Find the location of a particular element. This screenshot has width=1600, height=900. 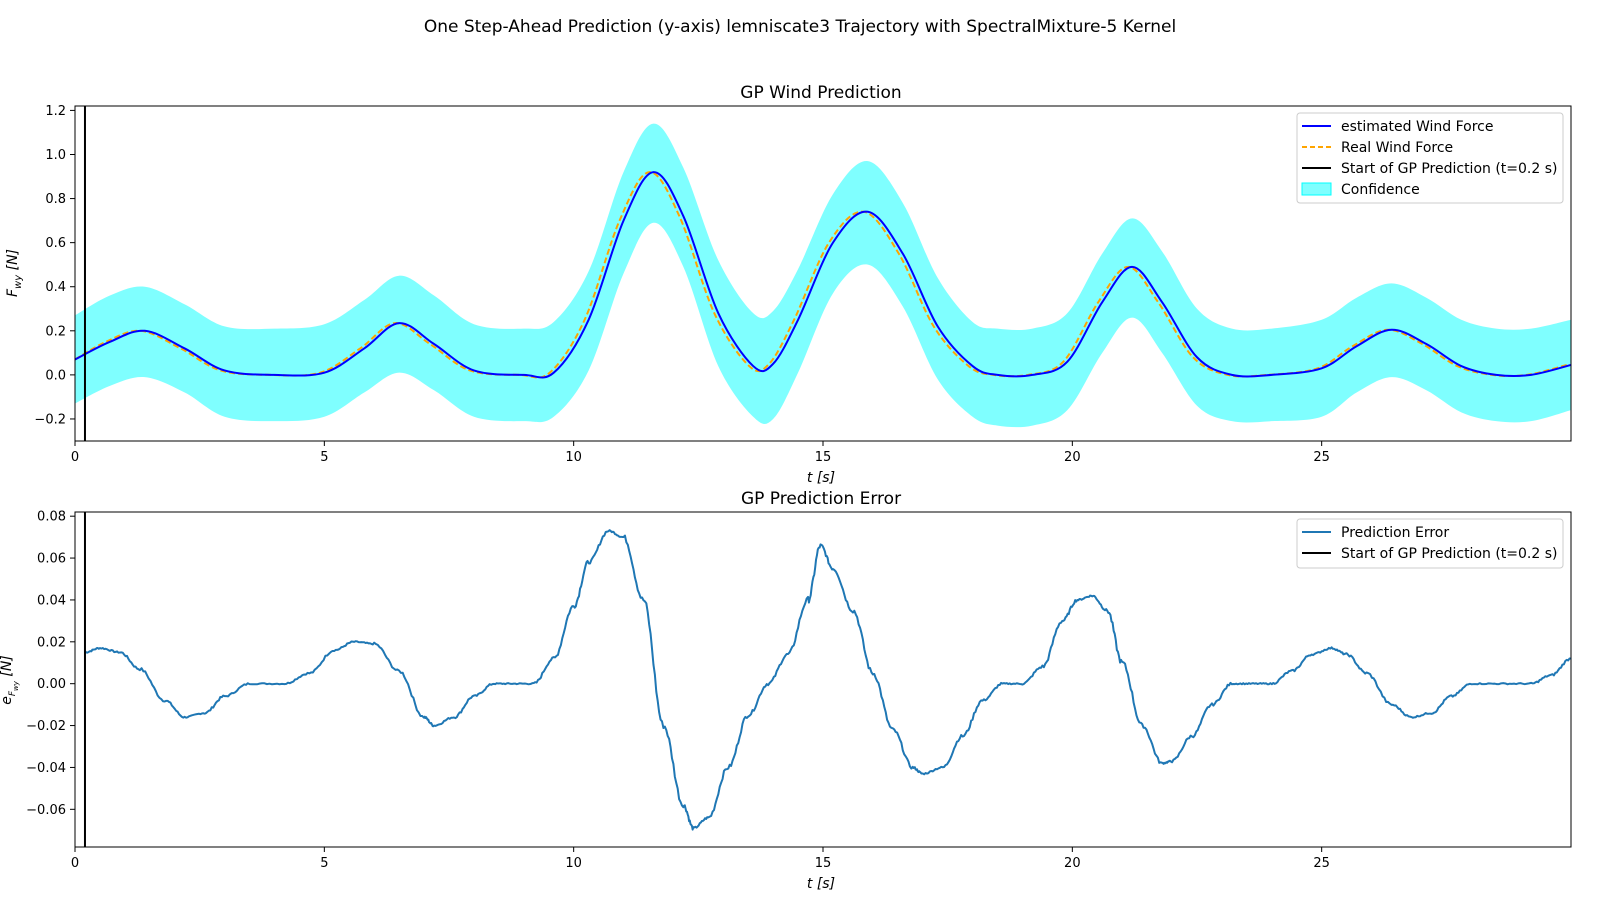

bottom-ylabel-unit: [N] is located at coordinates (7, 668).